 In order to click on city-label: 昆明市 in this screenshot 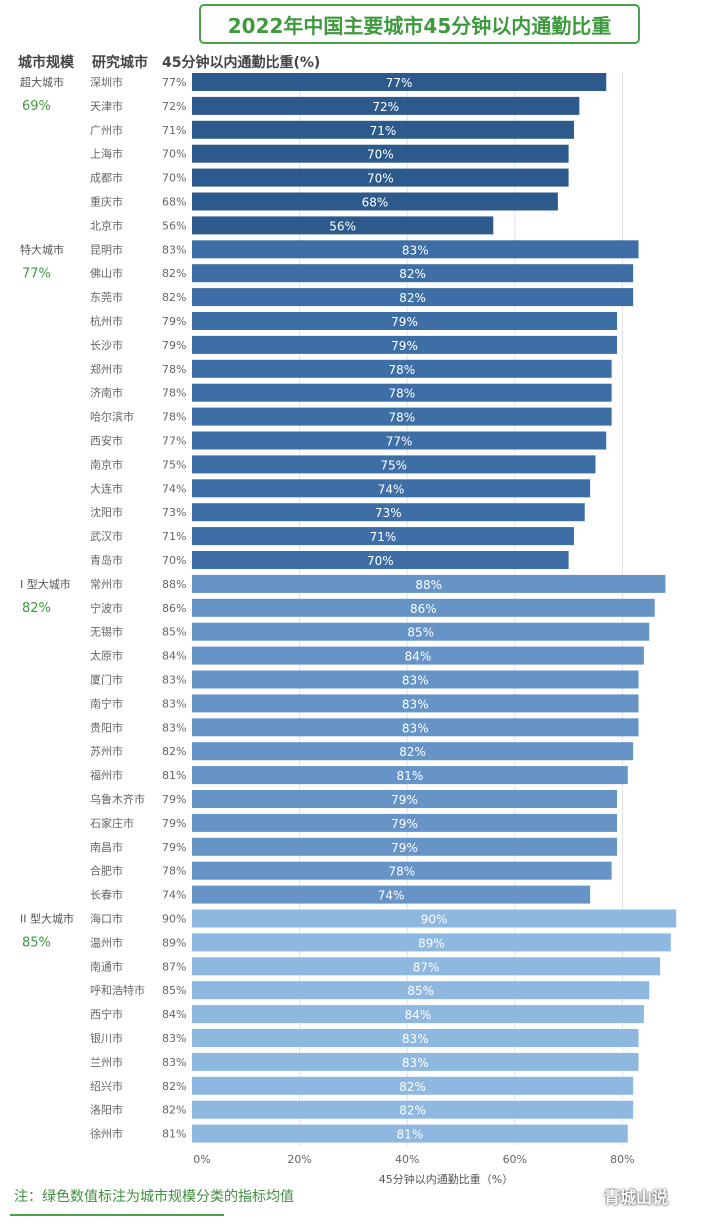, I will do `click(106, 249)`.